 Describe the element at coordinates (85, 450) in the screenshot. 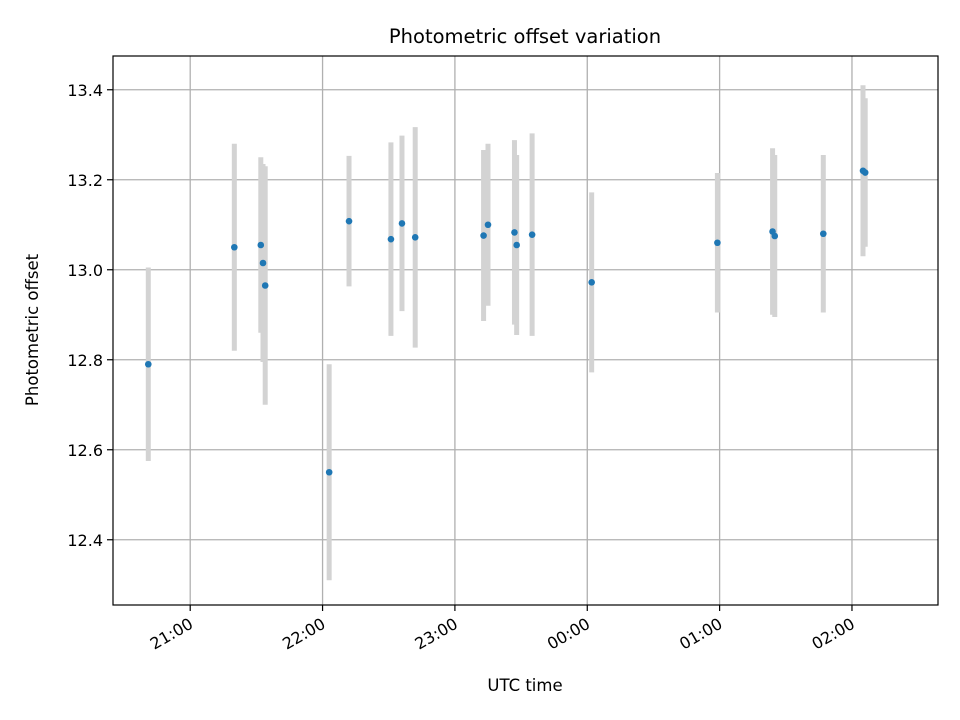

I see `y-tick-label: 12.6` at that location.